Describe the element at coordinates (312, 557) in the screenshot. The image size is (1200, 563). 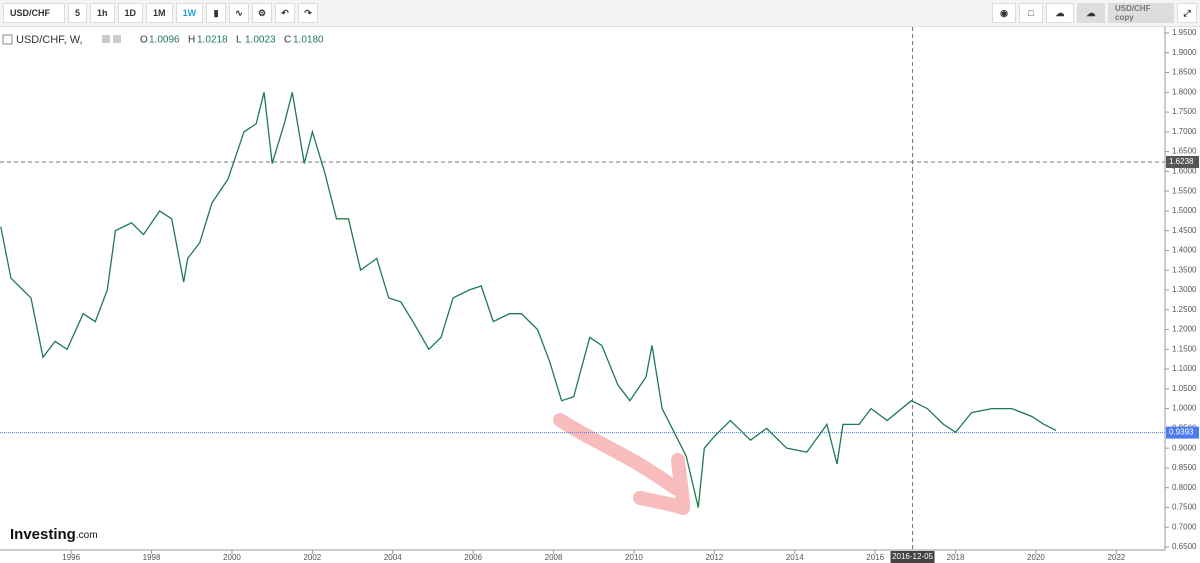
I see `x-tick-label: 2002` at that location.